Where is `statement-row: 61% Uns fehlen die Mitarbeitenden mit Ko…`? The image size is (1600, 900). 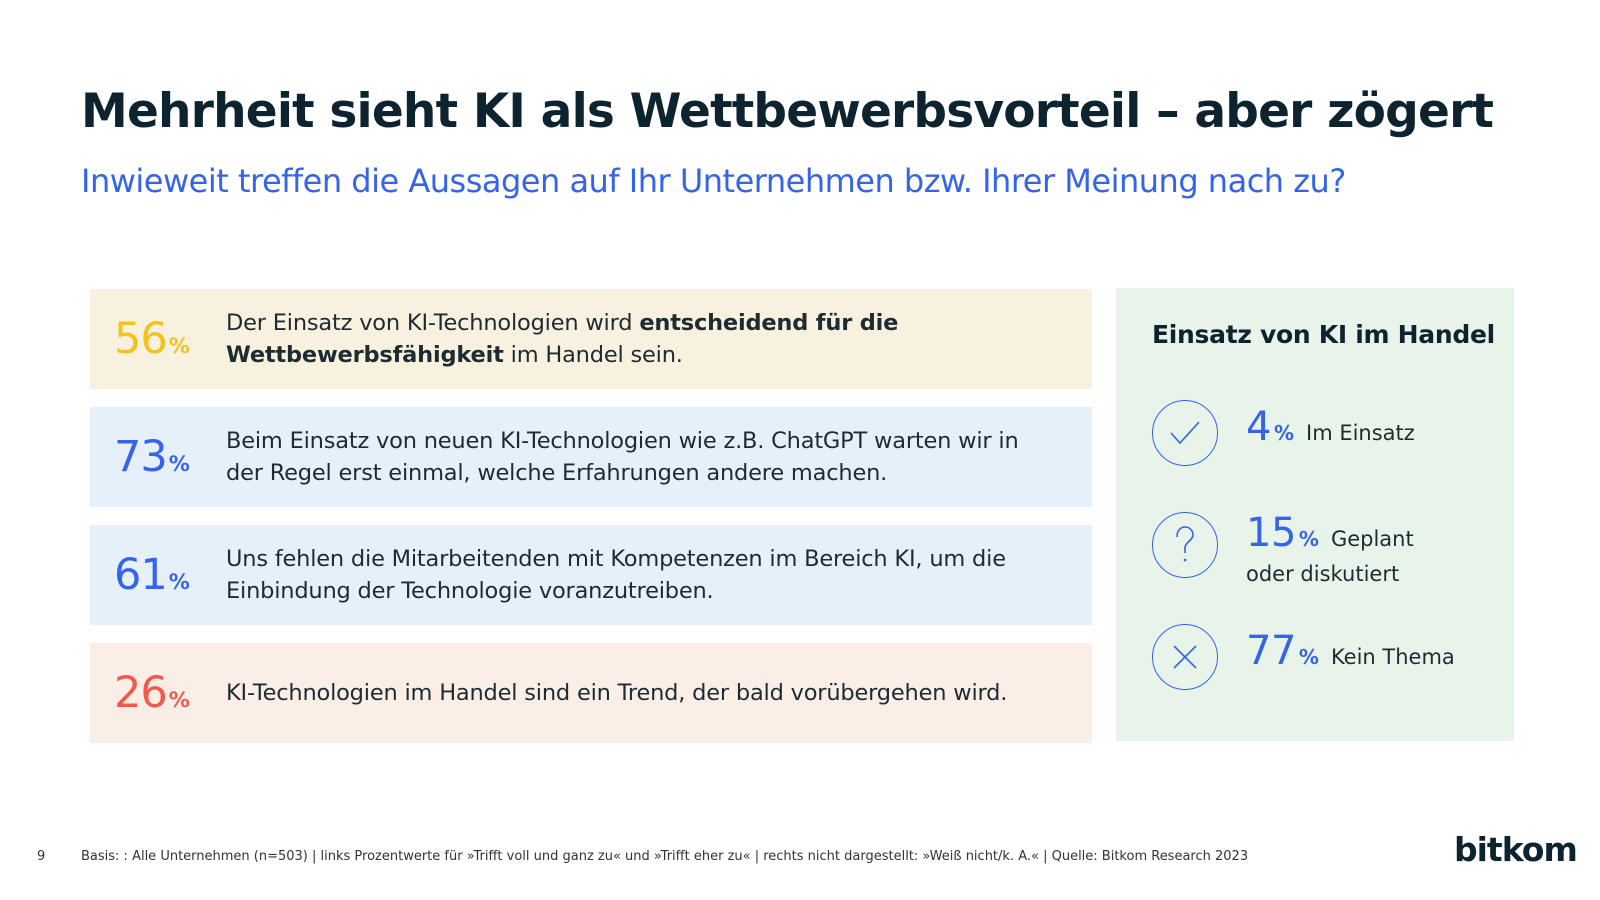 statement-row: 61% Uns fehlen die Mitarbeitenden mit Ko… is located at coordinates (591, 575).